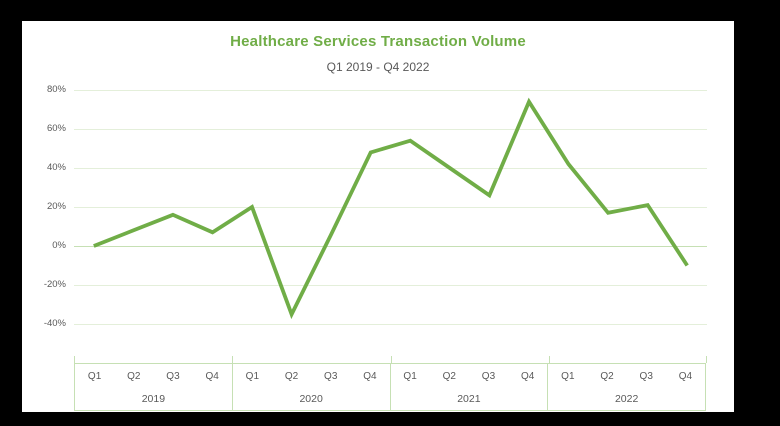 The height and width of the screenshot is (426, 780). I want to click on year-label: 2021, so click(469, 399).